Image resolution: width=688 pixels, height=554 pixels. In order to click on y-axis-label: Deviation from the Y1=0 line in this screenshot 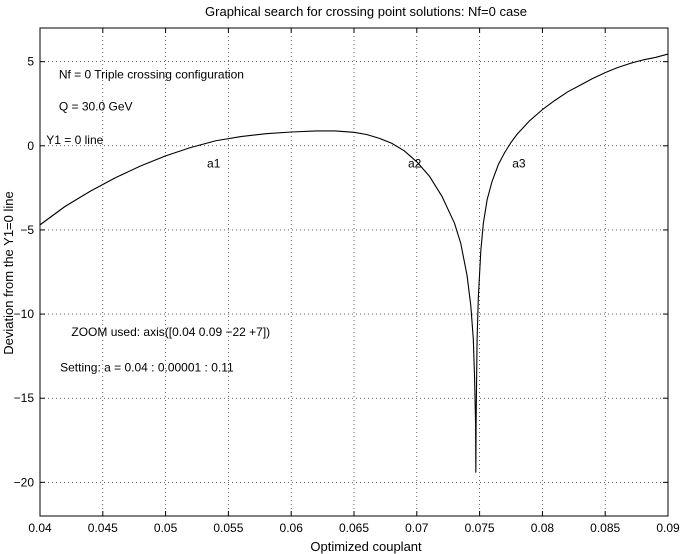, I will do `click(8, 272)`.